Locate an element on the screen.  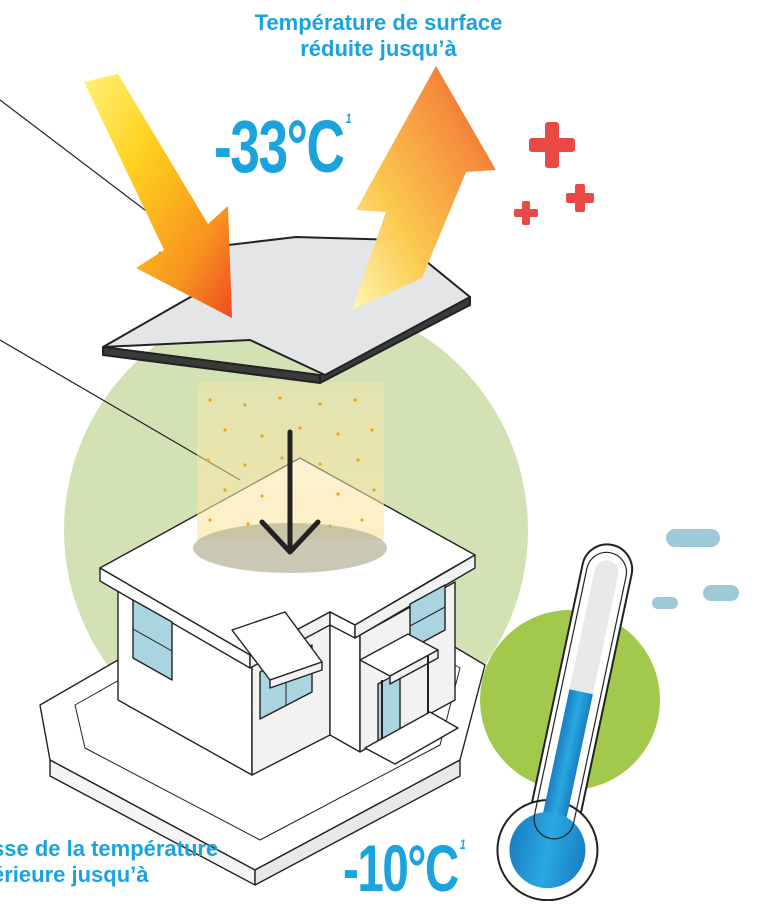
top-callout-line1: Température de surface is located at coordinates (378, 22).